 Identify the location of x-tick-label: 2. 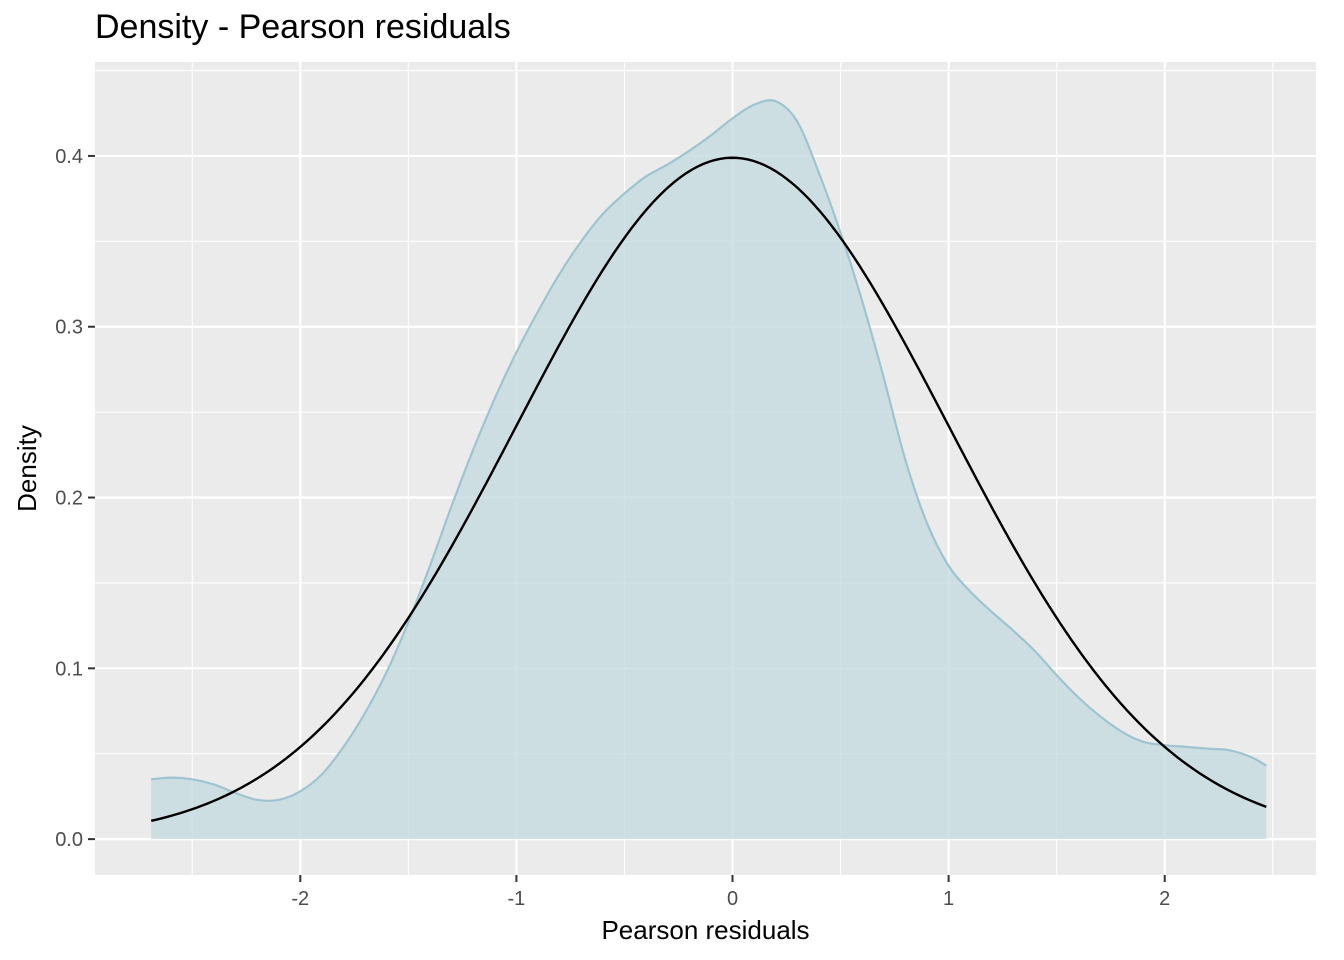
(1164, 899).